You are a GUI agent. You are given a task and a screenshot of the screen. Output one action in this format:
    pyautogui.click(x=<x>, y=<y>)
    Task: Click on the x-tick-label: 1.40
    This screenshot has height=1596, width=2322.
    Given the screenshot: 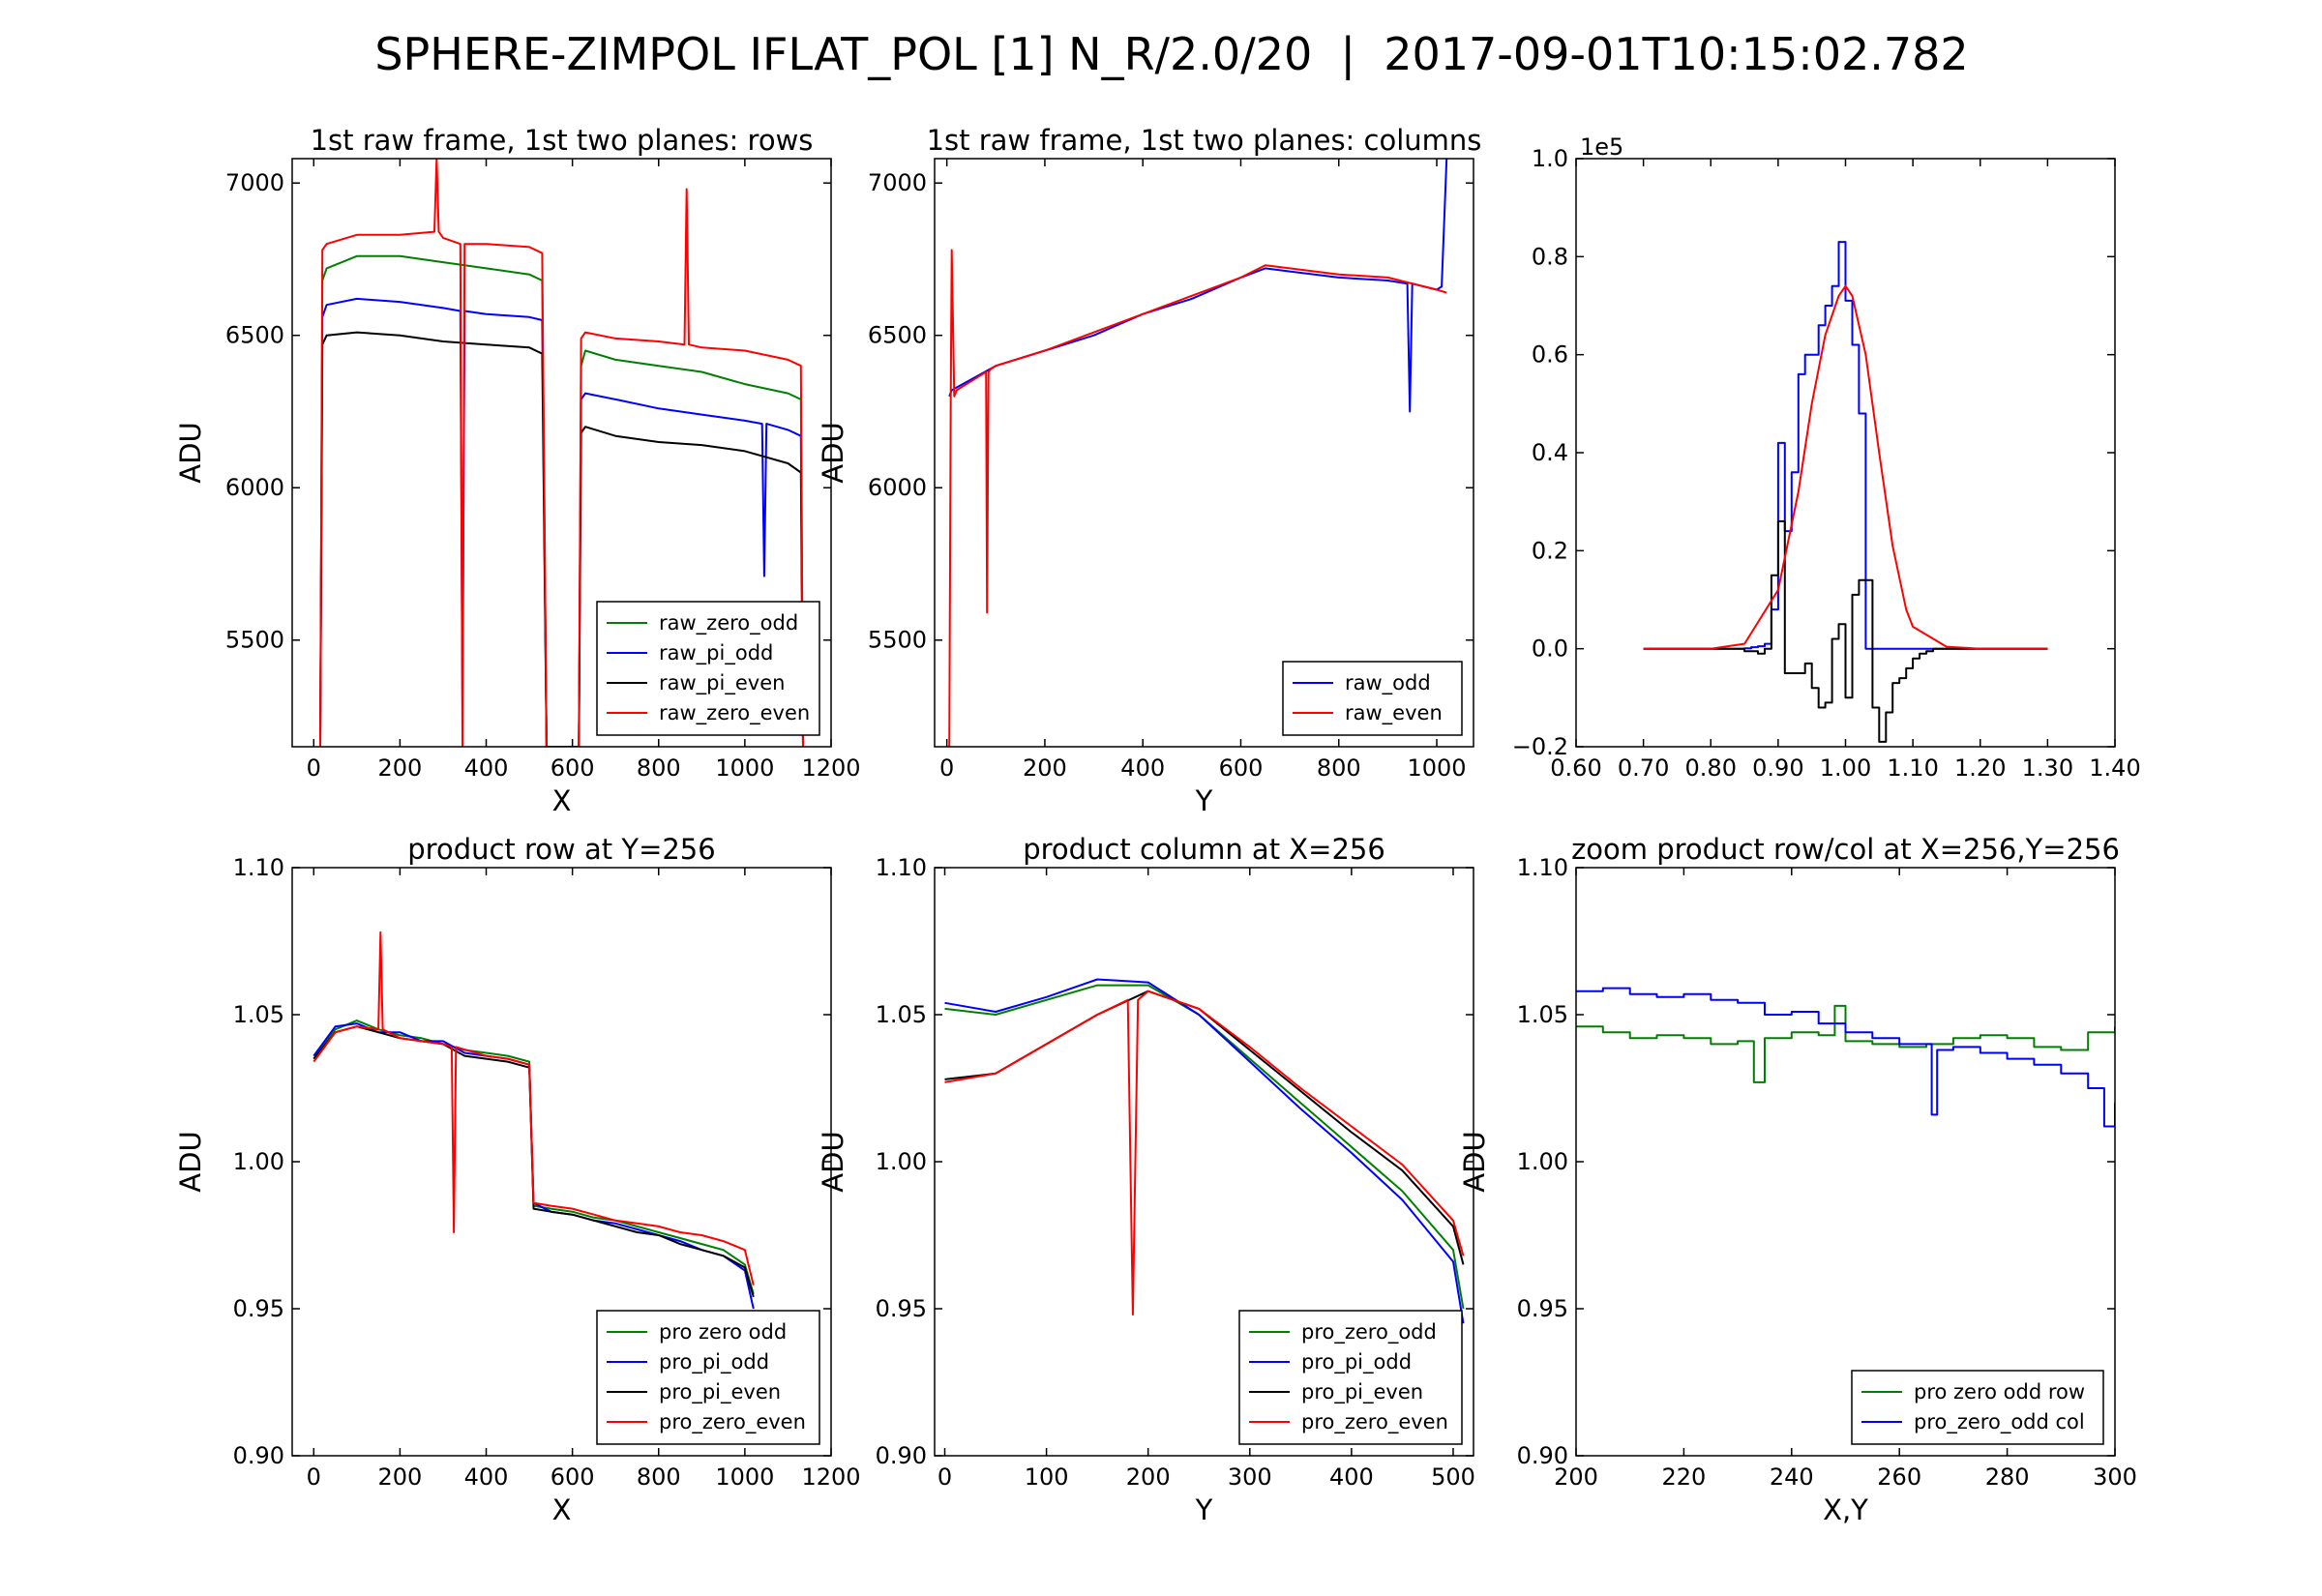 What is the action you would take?
    pyautogui.click(x=2114, y=768)
    